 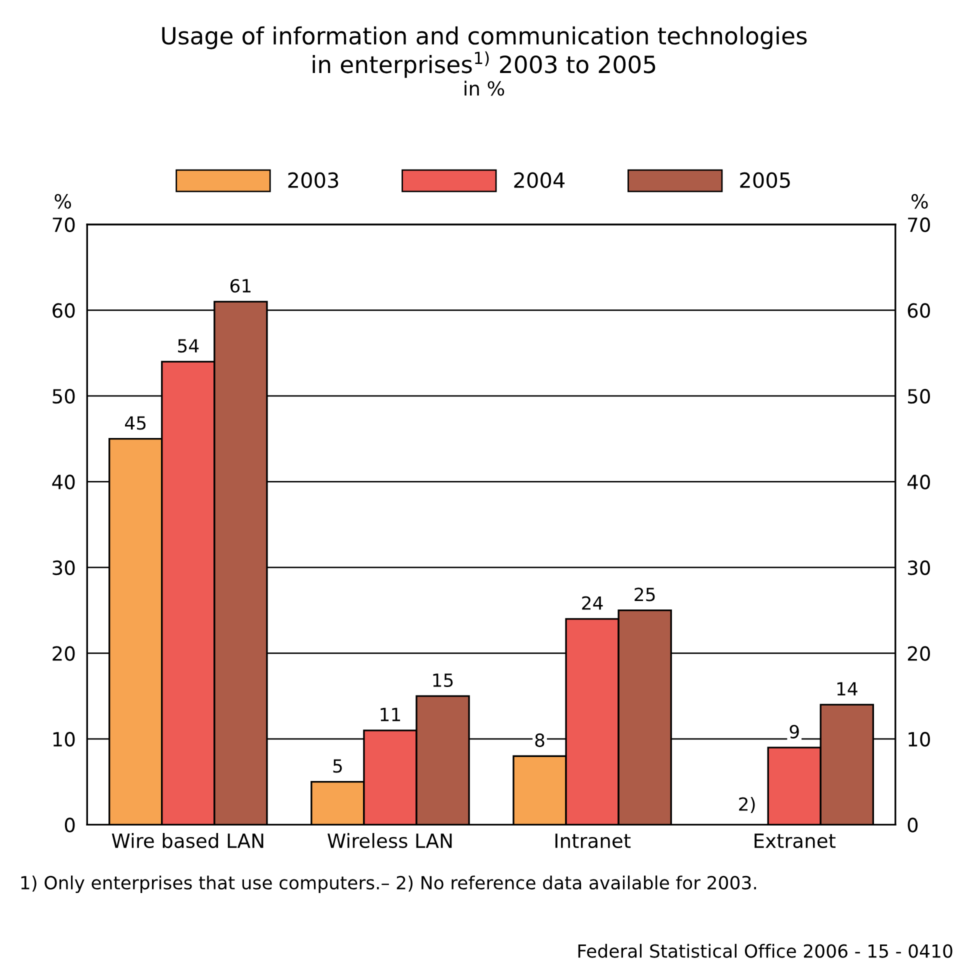 I want to click on data-label: 14, so click(x=847, y=689).